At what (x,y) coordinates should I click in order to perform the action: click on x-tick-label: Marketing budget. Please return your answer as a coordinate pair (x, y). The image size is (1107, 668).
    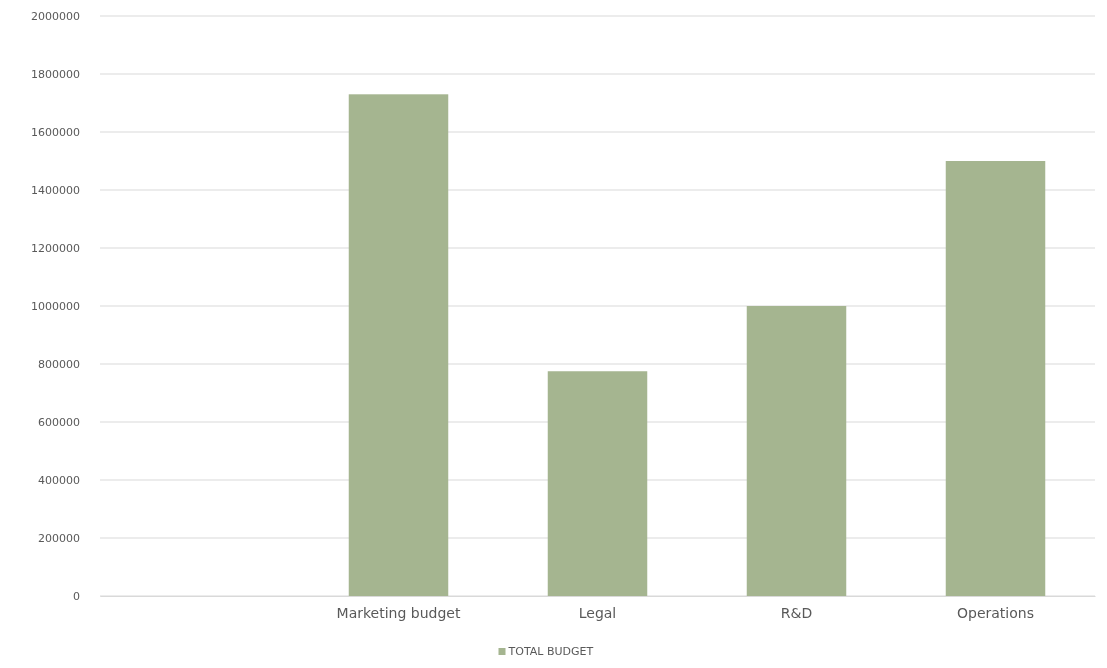
    Looking at the image, I should click on (398, 612).